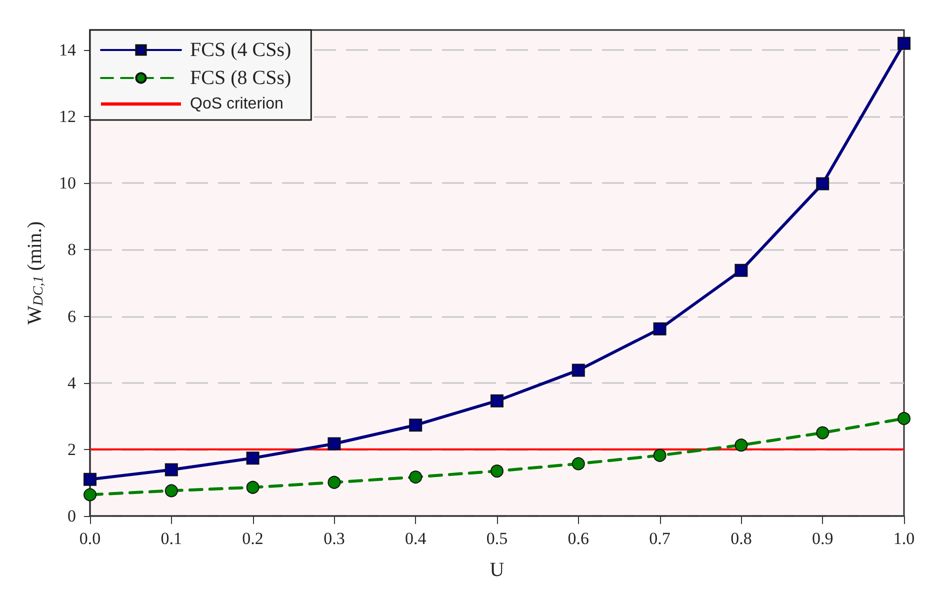 The width and height of the screenshot is (932, 604). What do you see at coordinates (579, 538) in the screenshot?
I see `x-tick-label: 0.6` at bounding box center [579, 538].